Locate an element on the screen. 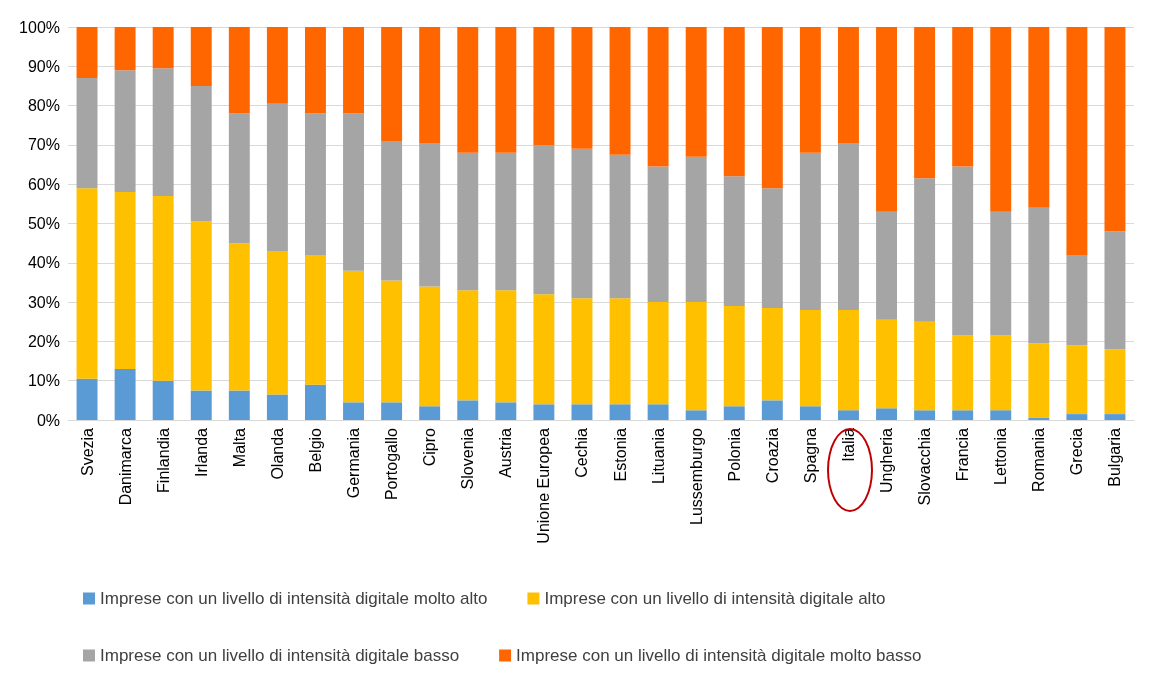 This screenshot has width=1152, height=679. x-tick-label: Portogallo is located at coordinates (392, 464).